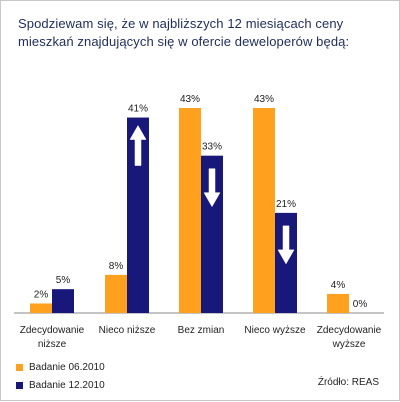 This screenshot has height=402, width=400. Describe the element at coordinates (63, 280) in the screenshot. I see `data-label: 5%` at that location.